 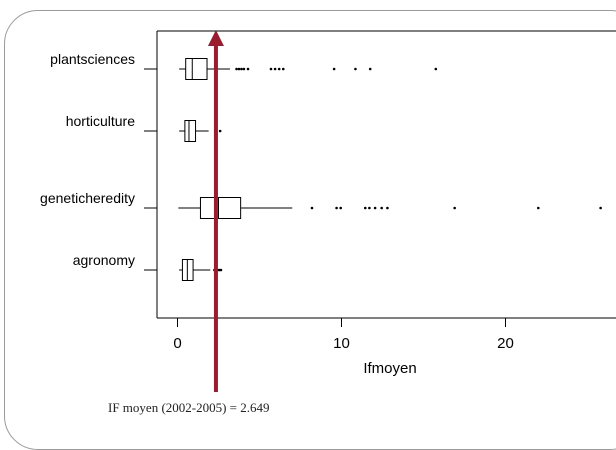 I want to click on mean-if-caption: IF moyen (2002-2005) = 2.649, so click(x=189, y=407).